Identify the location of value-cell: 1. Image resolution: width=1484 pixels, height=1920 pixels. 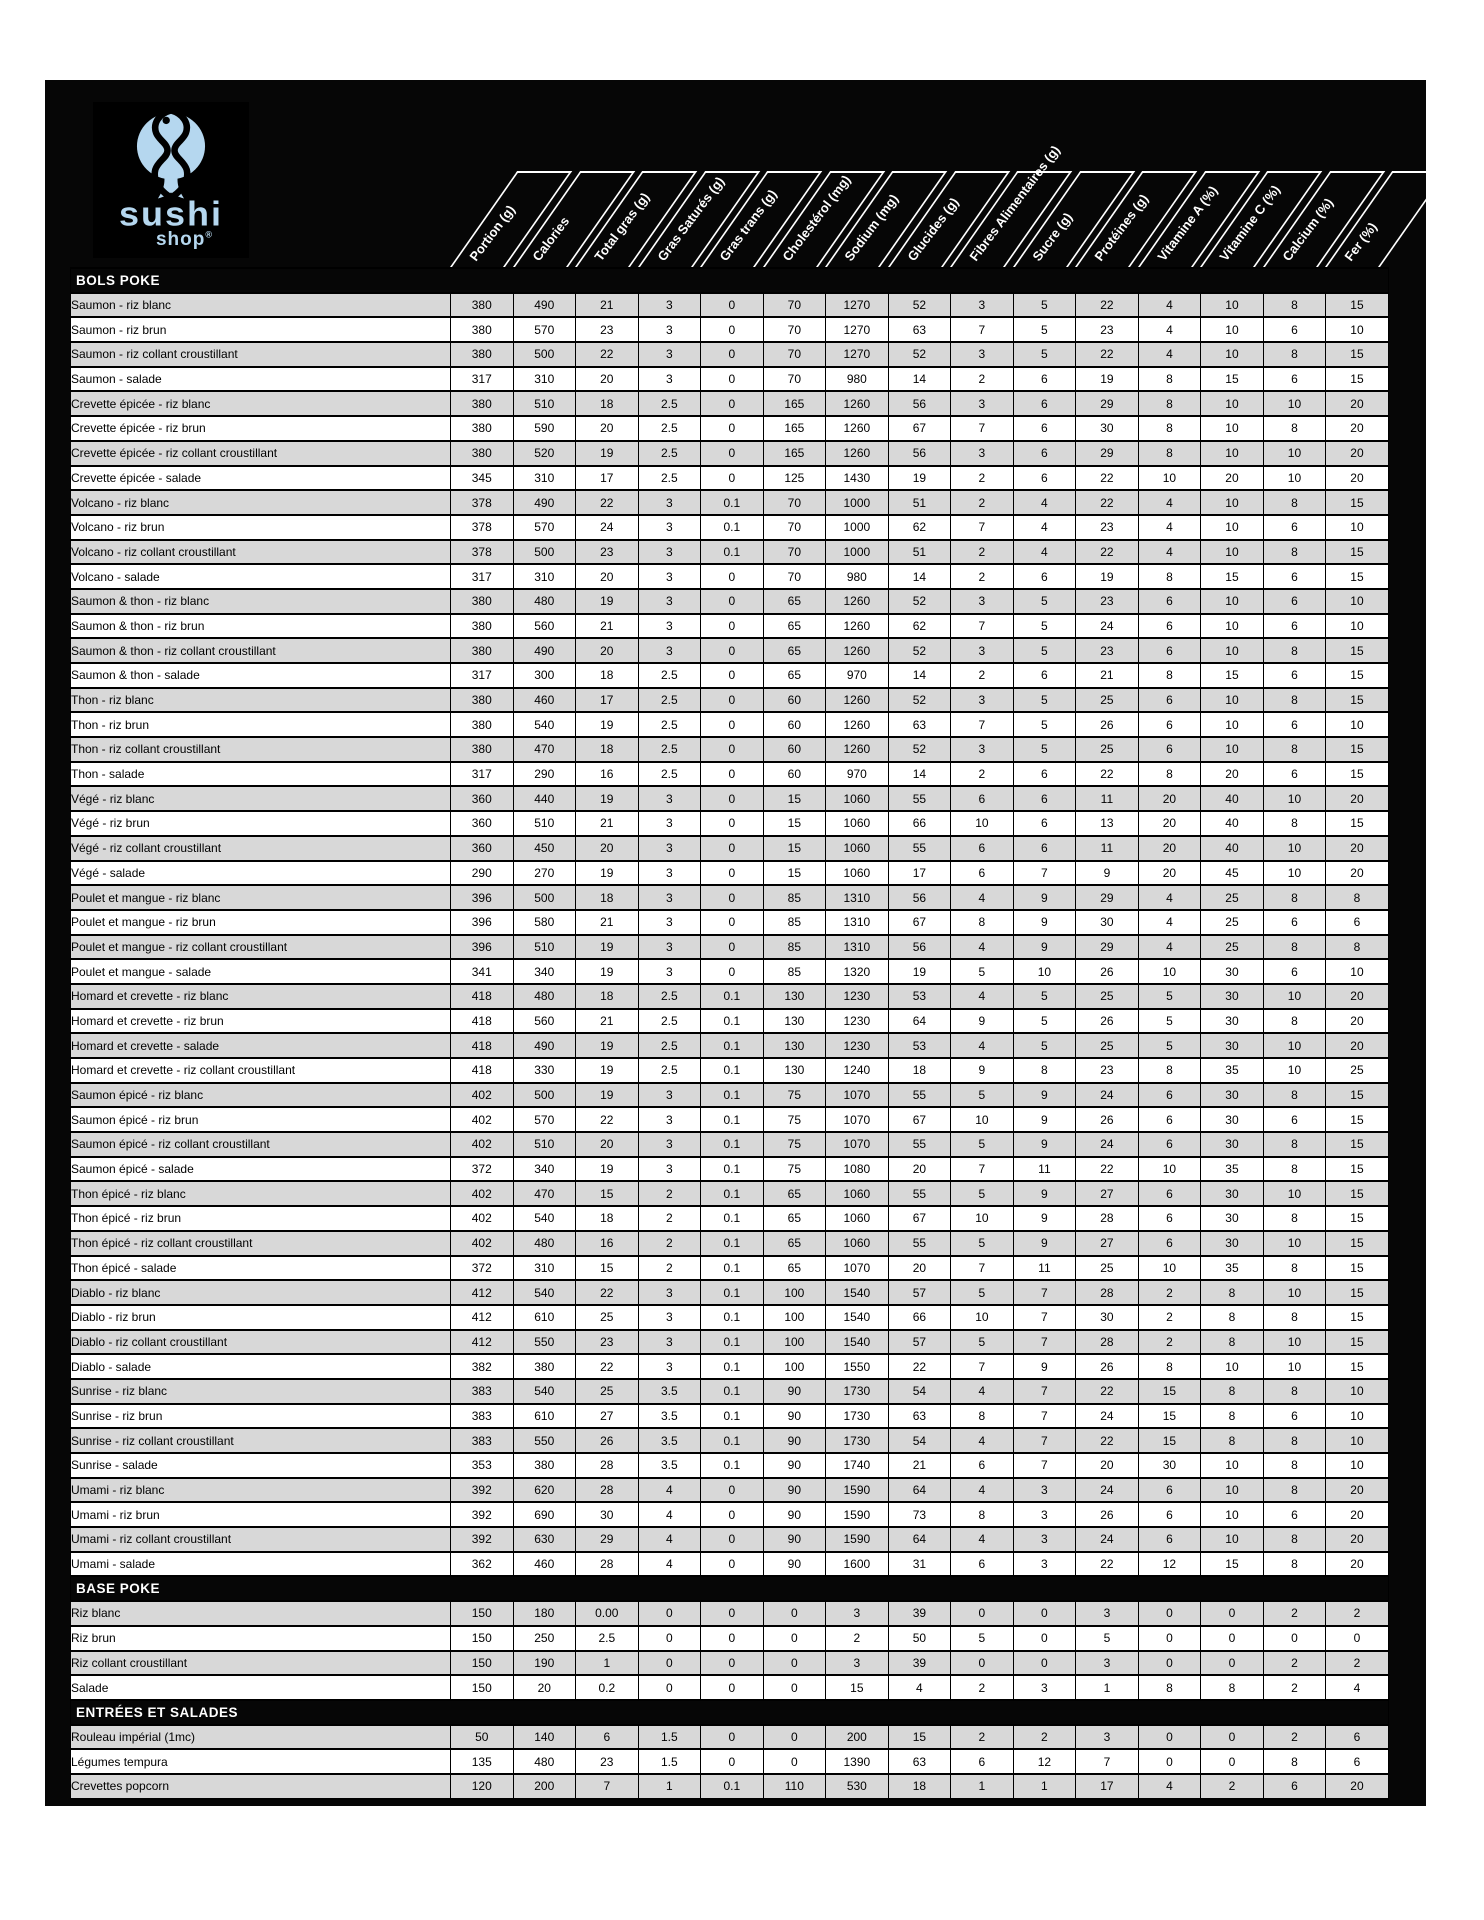
(982, 1786).